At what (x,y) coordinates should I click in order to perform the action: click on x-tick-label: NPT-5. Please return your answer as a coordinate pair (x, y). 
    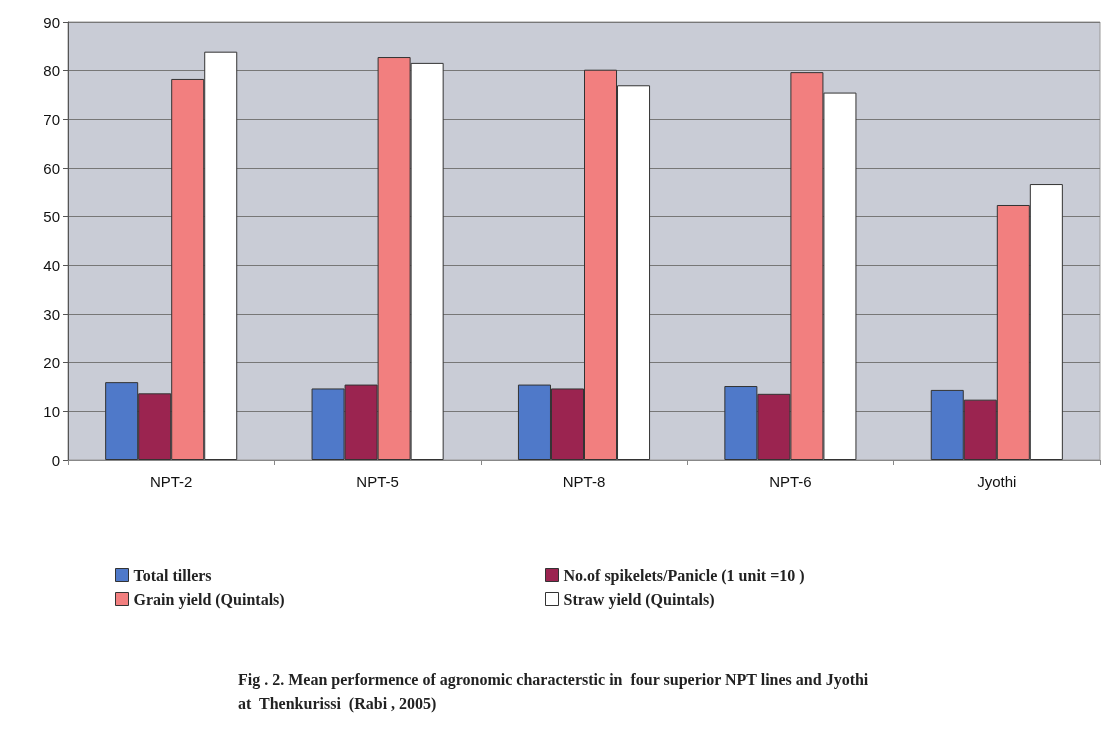
    Looking at the image, I should click on (377, 481).